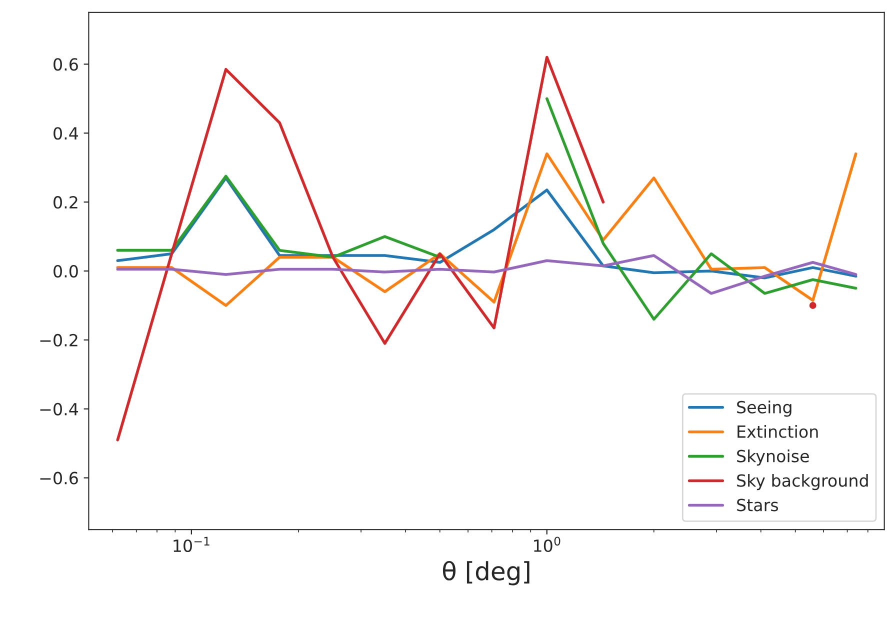 This screenshot has width=887, height=623. What do you see at coordinates (66, 64) in the screenshot?
I see `y-tick-label: 0.6` at bounding box center [66, 64].